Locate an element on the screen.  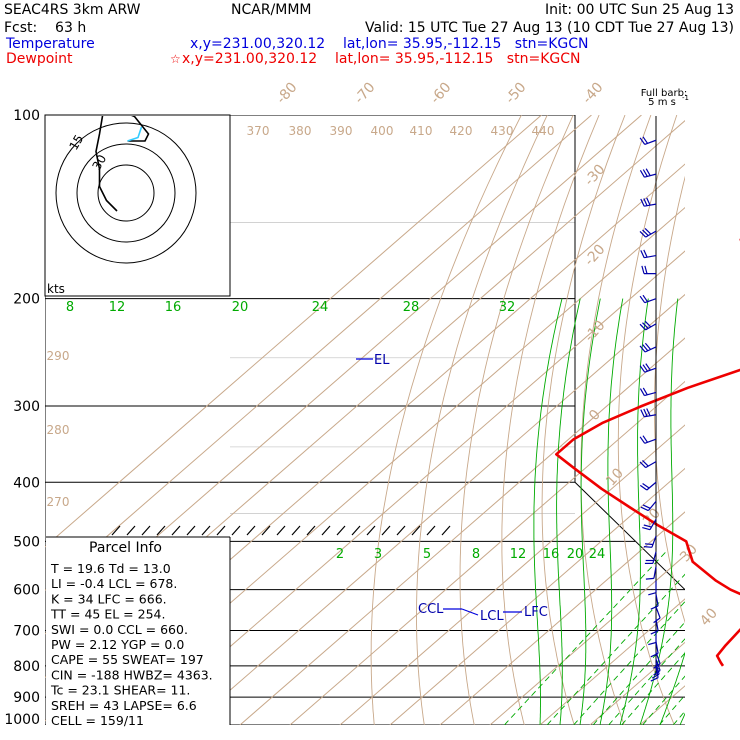
pressure-tick-label: 700 is located at coordinates (26, 632).